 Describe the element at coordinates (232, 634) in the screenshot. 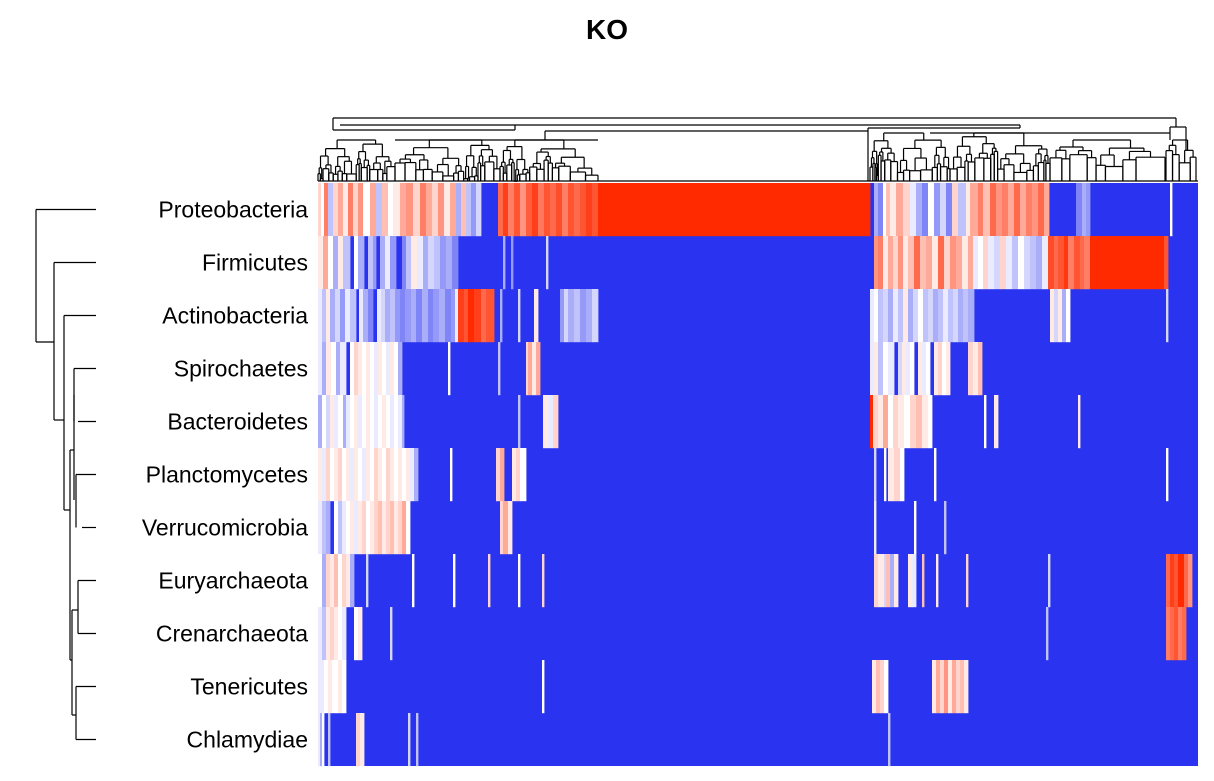

I see `row-label: Crenarchaeota` at that location.